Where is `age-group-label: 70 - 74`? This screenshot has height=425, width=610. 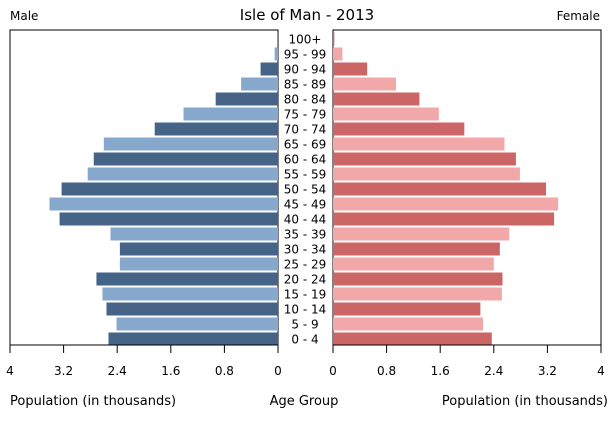 age-group-label: 70 - 74 is located at coordinates (305, 130).